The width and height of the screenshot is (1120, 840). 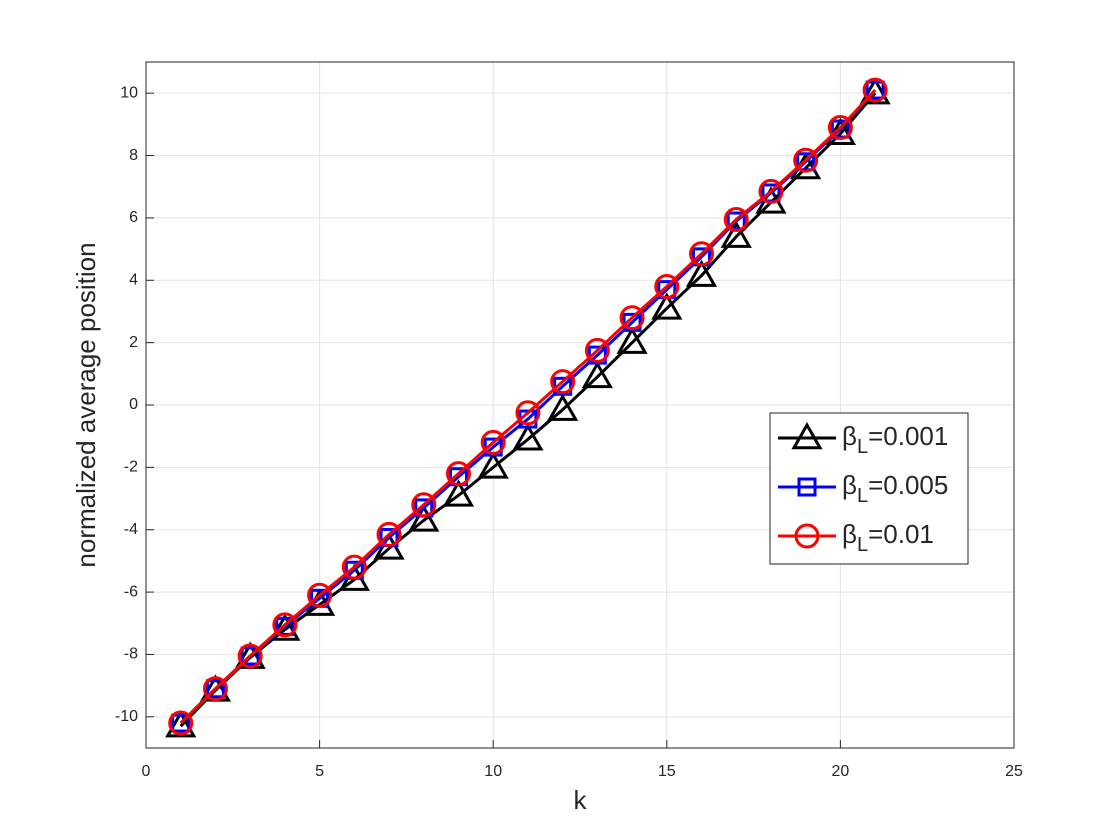 I want to click on x-tick-label: 5, so click(x=319, y=771).